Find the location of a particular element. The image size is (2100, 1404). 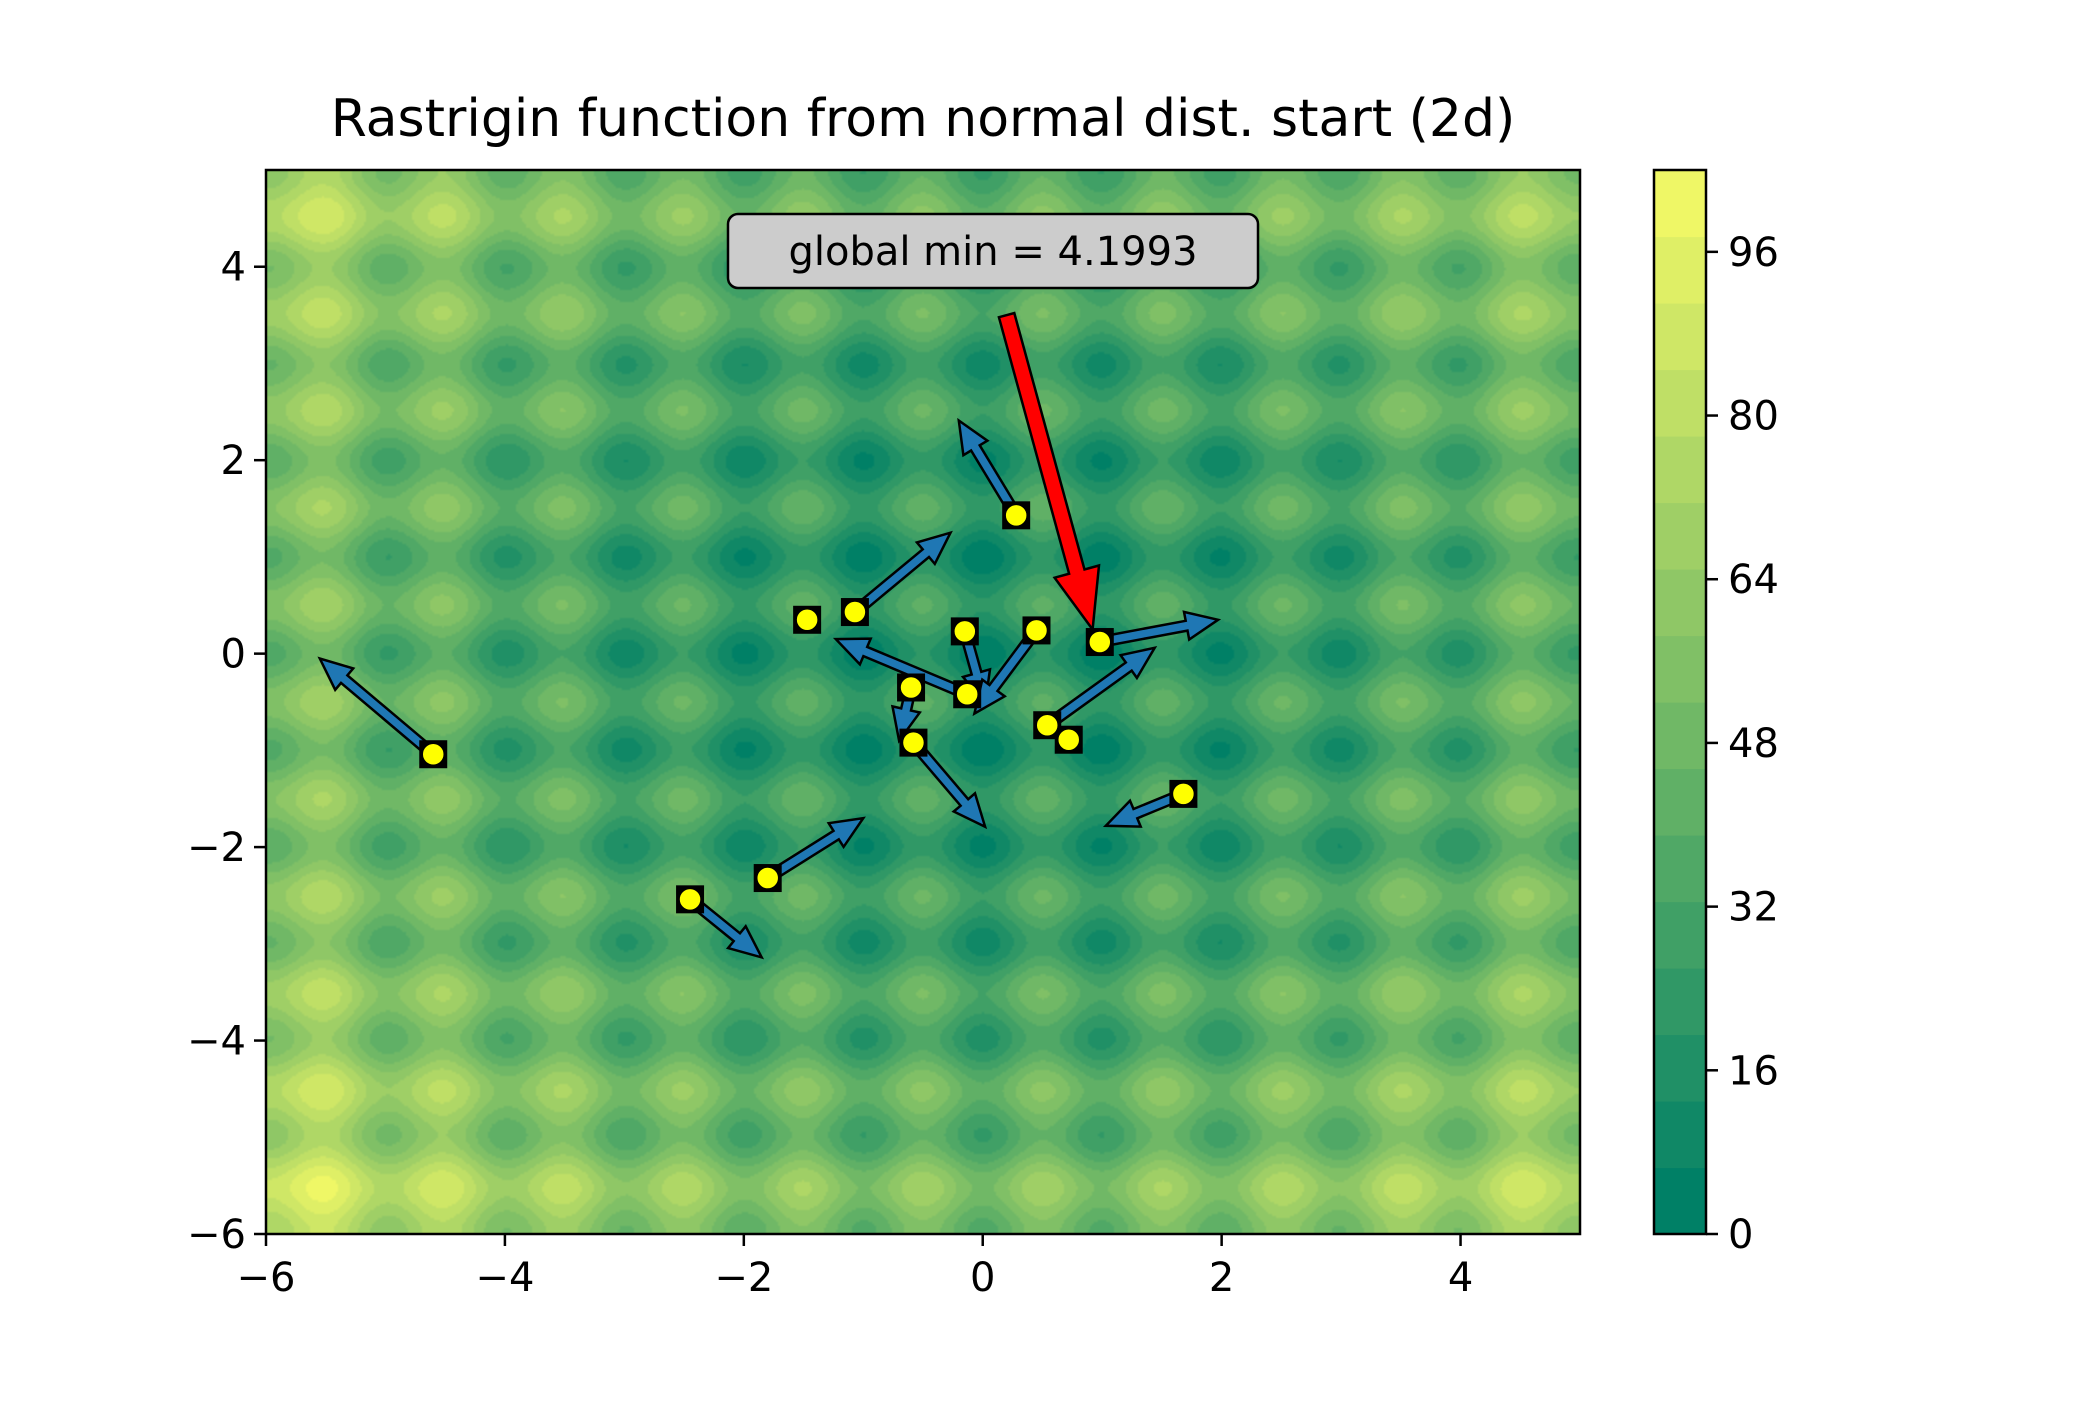

colorbar-tick-label: 80 is located at coordinates (1753, 417).